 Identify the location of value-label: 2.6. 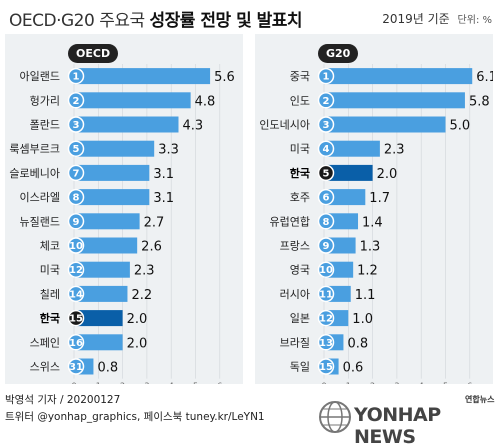
(151, 247).